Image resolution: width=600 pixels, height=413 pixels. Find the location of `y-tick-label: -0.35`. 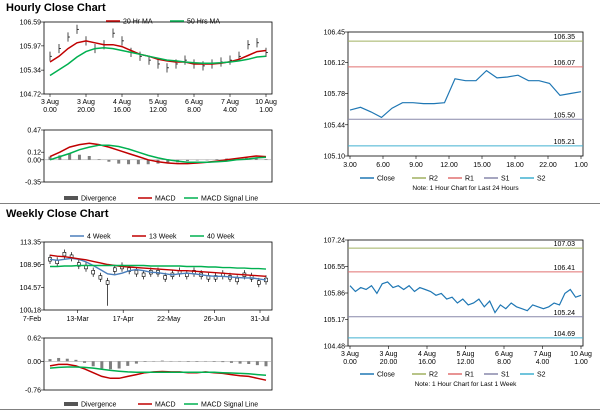

y-tick-label: -0.35 is located at coordinates (33, 183).